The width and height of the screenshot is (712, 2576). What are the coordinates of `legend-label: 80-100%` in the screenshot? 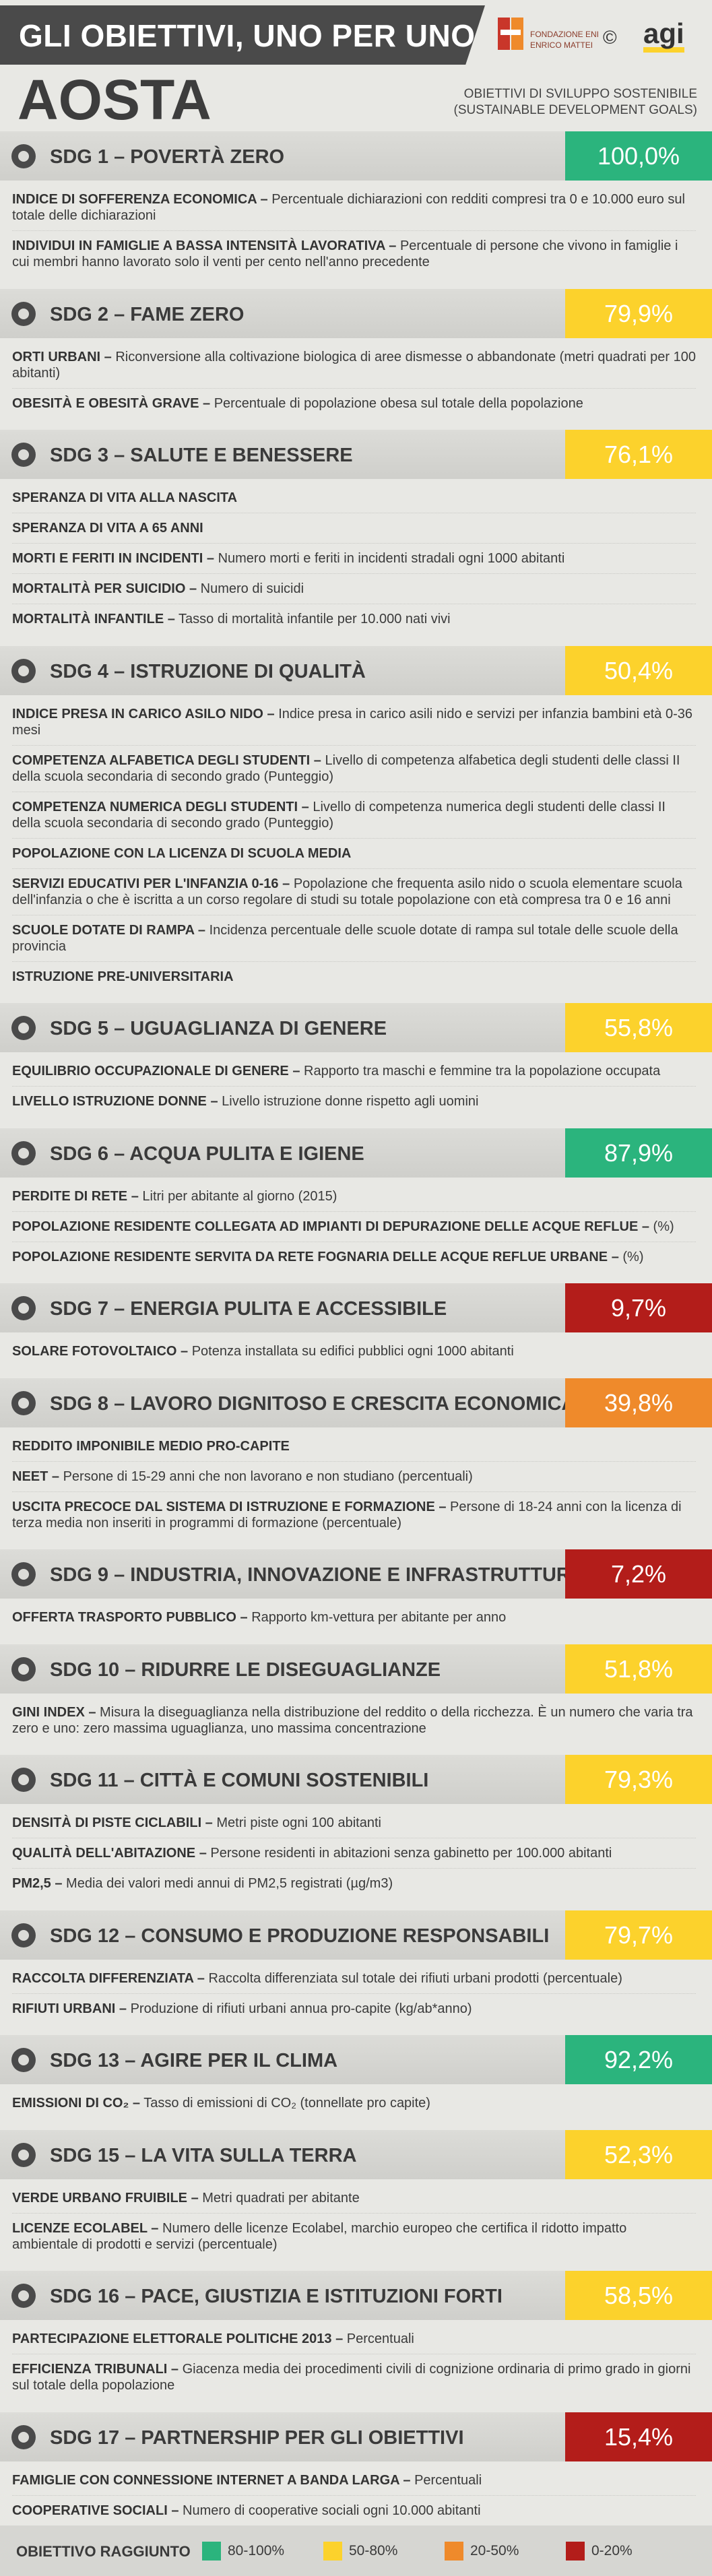 It's located at (256, 2551).